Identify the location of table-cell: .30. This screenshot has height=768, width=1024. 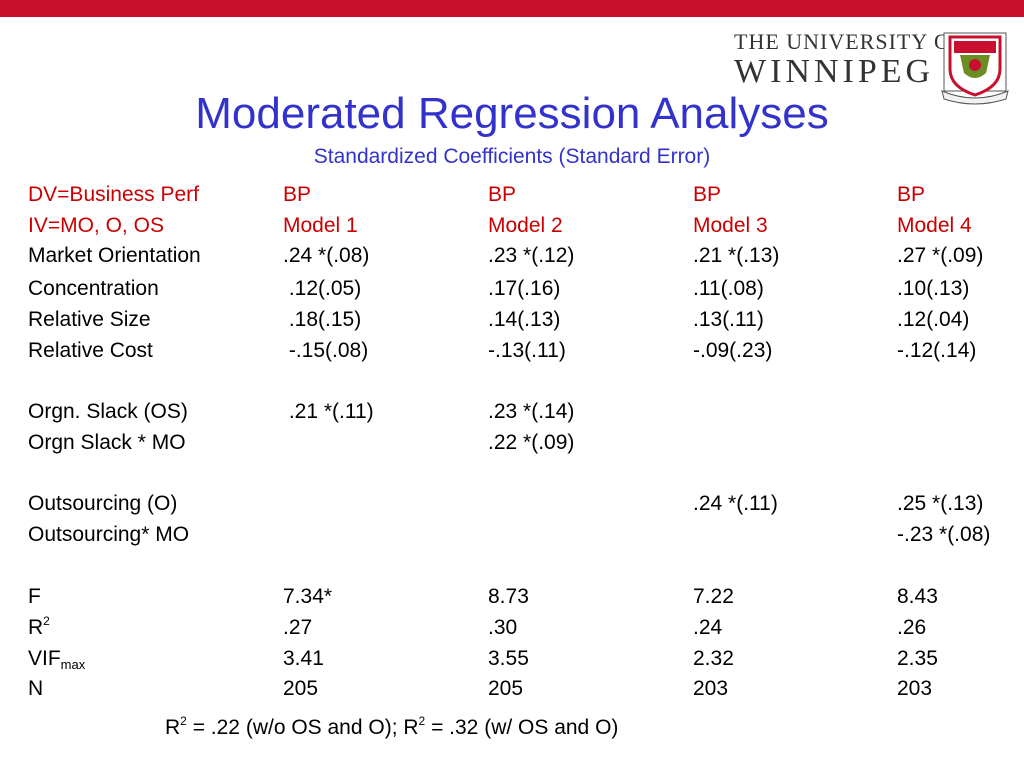
(503, 627).